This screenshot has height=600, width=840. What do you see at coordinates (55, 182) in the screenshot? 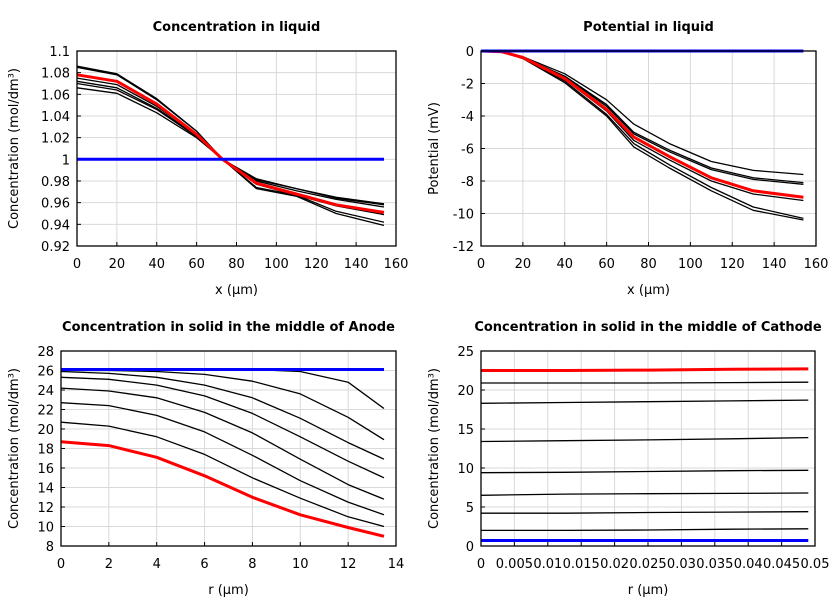
I see `y-tick-label: 0.98` at bounding box center [55, 182].